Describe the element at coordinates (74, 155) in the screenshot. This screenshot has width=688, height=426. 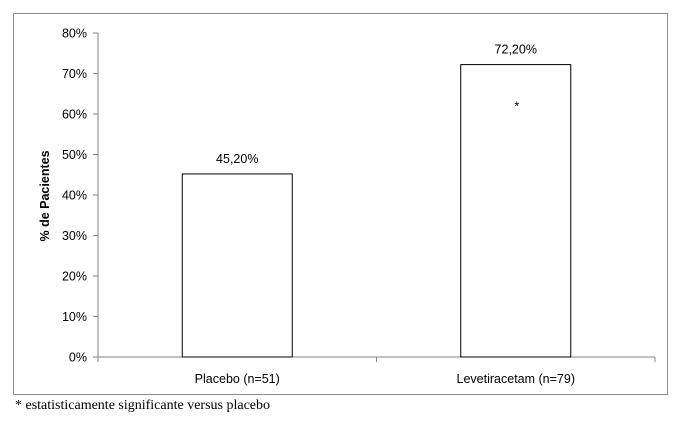
I see `y-tick-label: 50%` at that location.